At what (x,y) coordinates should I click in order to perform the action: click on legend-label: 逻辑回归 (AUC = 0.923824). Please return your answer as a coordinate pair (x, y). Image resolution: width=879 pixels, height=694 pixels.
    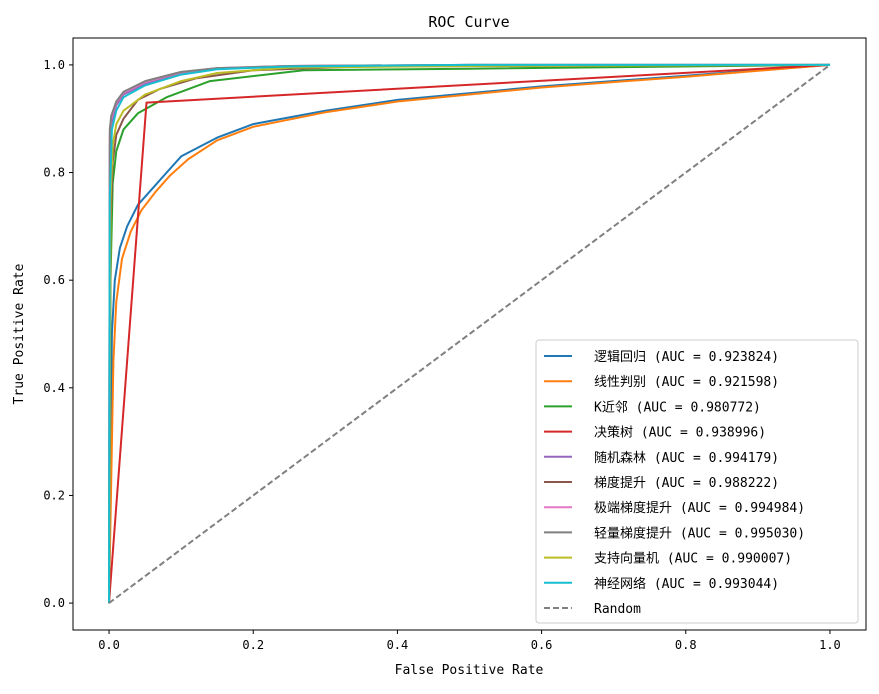
    Looking at the image, I should click on (686, 357).